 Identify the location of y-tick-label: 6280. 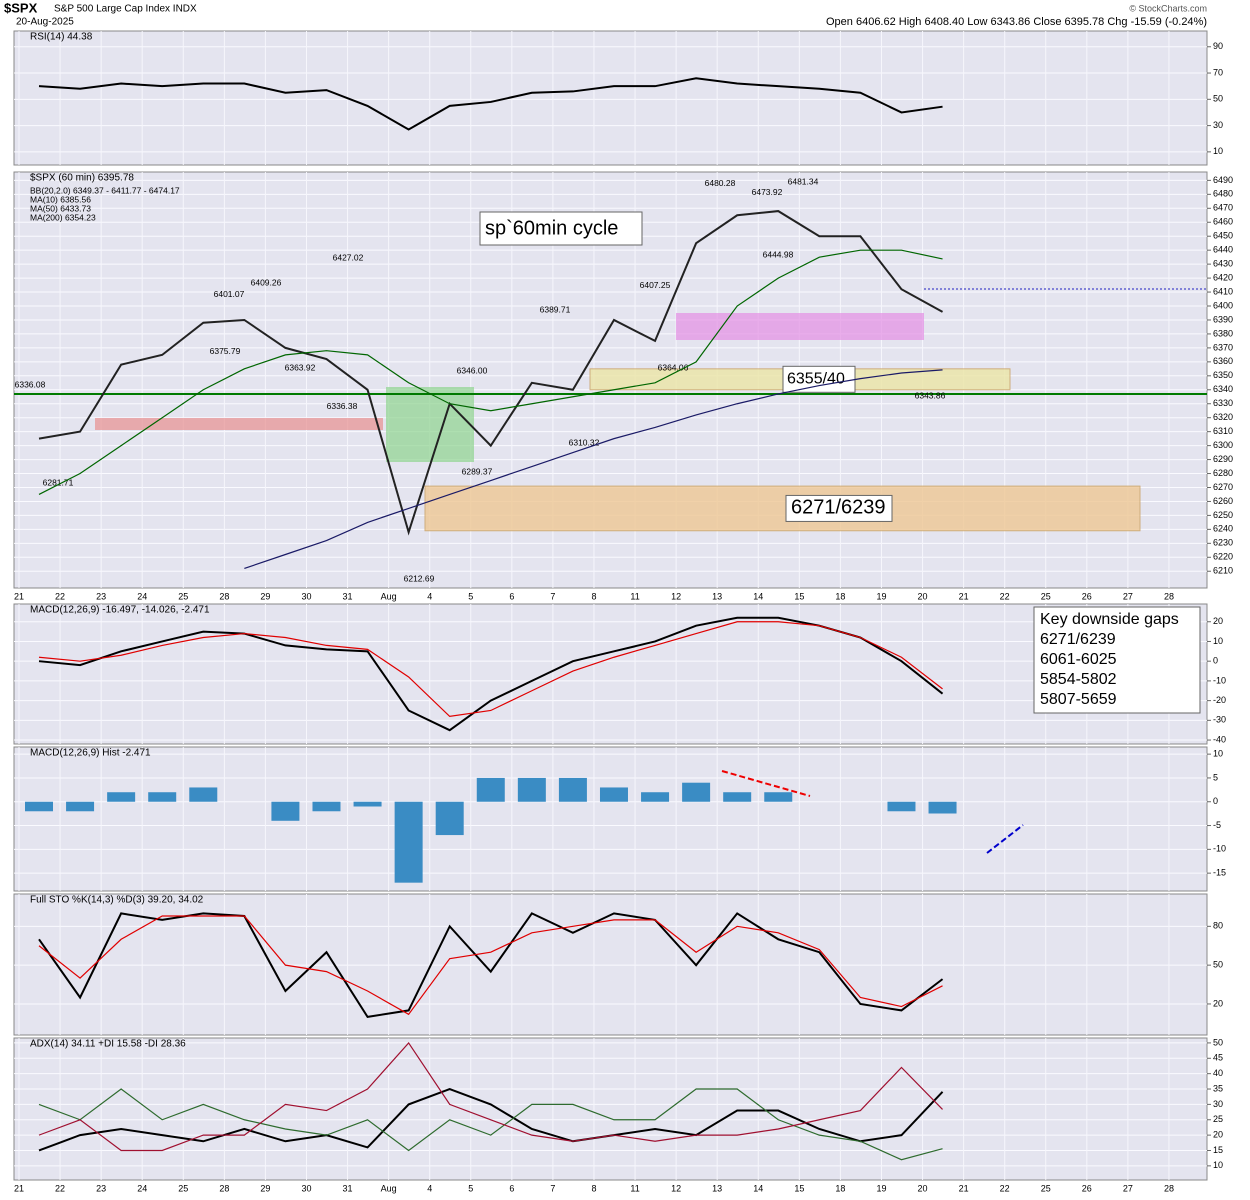
(1223, 473).